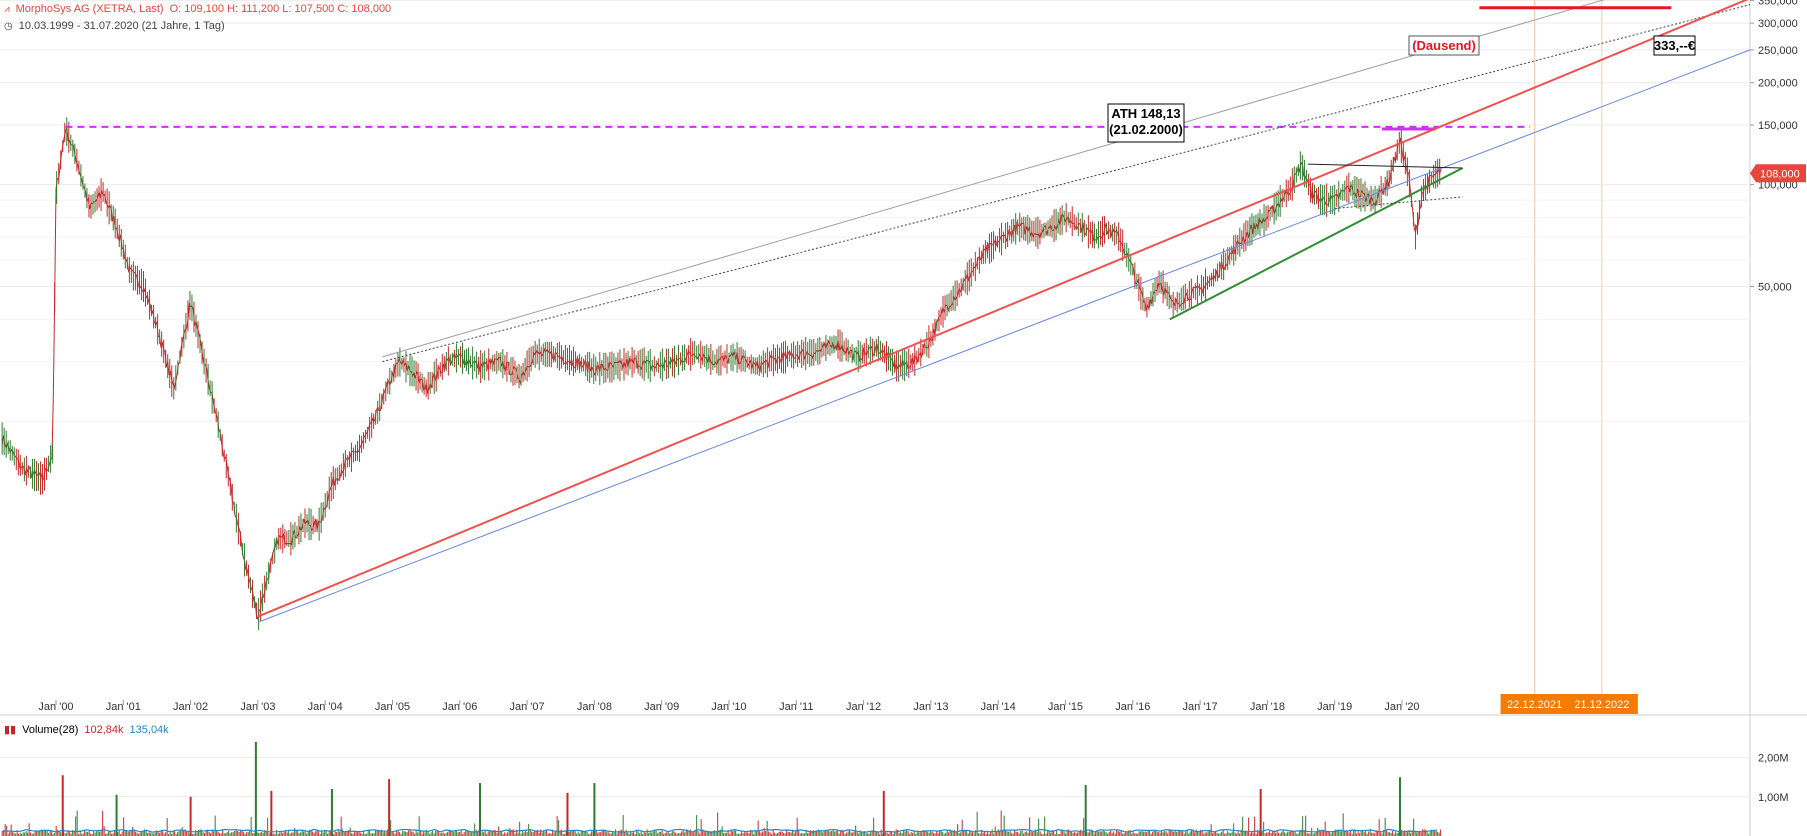 The width and height of the screenshot is (1807, 836). I want to click on date-badges: 22.12.2021 21.12.2022, so click(1569, 704).